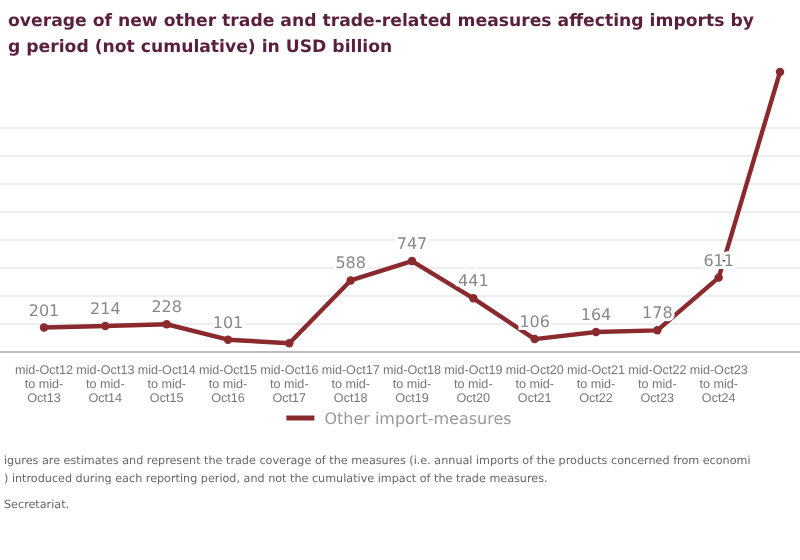 The width and height of the screenshot is (800, 560). Describe the element at coordinates (418, 419) in the screenshot. I see `legend-label: Other import-measures` at that location.